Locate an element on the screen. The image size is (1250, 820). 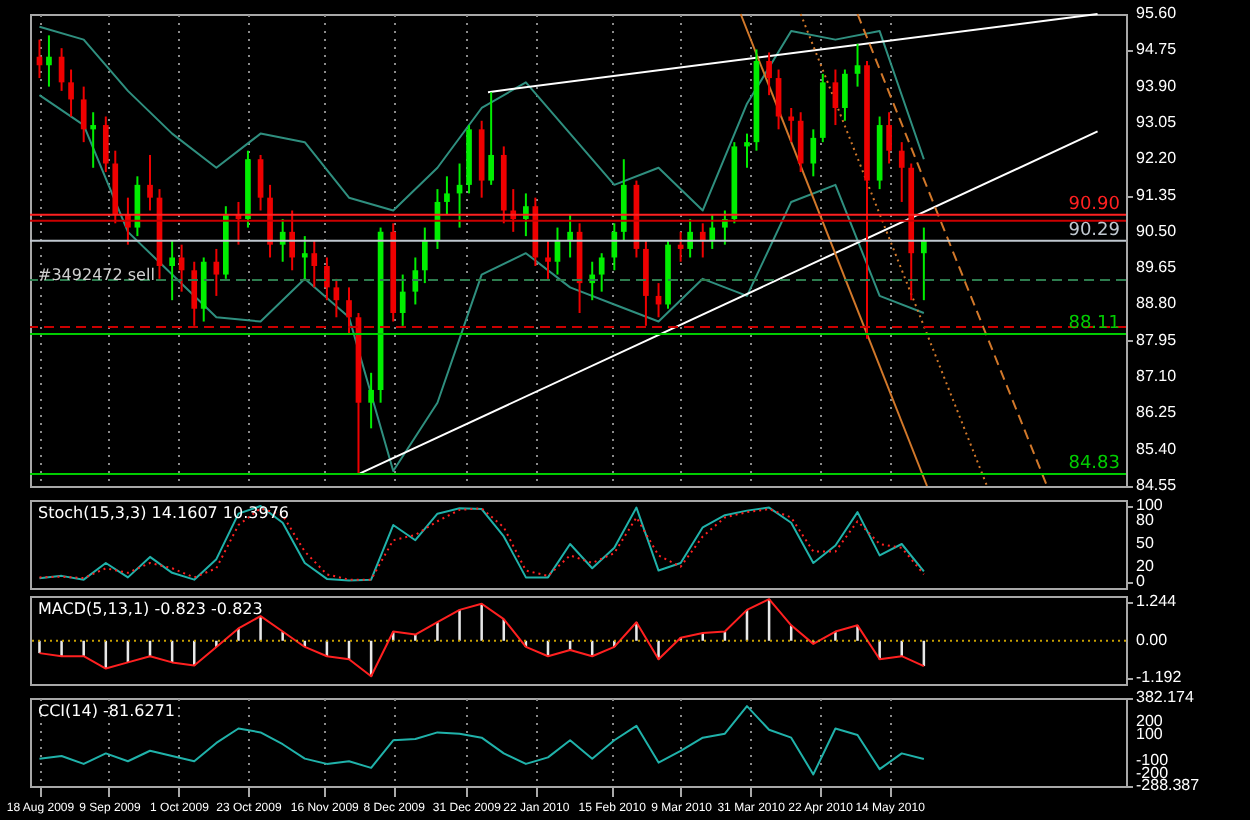
y-tick-label: 84.55 is located at coordinates (1157, 485).